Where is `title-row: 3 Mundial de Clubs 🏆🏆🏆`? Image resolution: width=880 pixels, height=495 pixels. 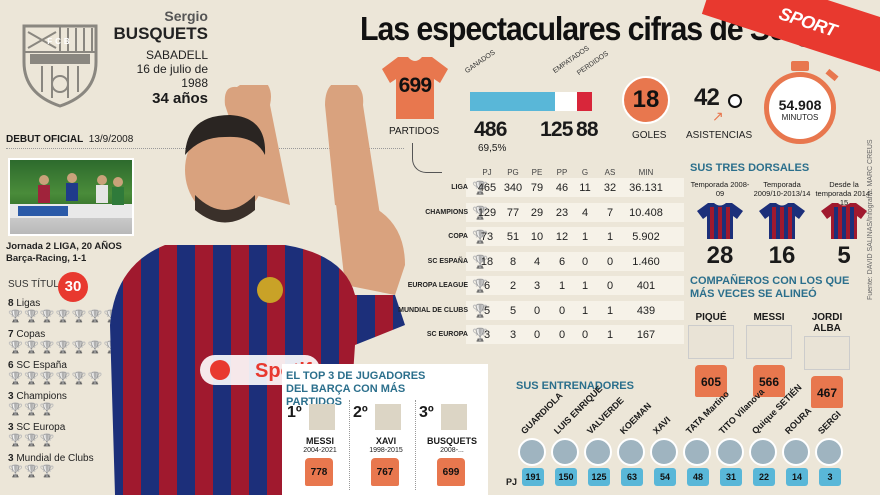 title-row: 3 Mundial de Clubs 🏆🏆🏆 is located at coordinates (51, 465).